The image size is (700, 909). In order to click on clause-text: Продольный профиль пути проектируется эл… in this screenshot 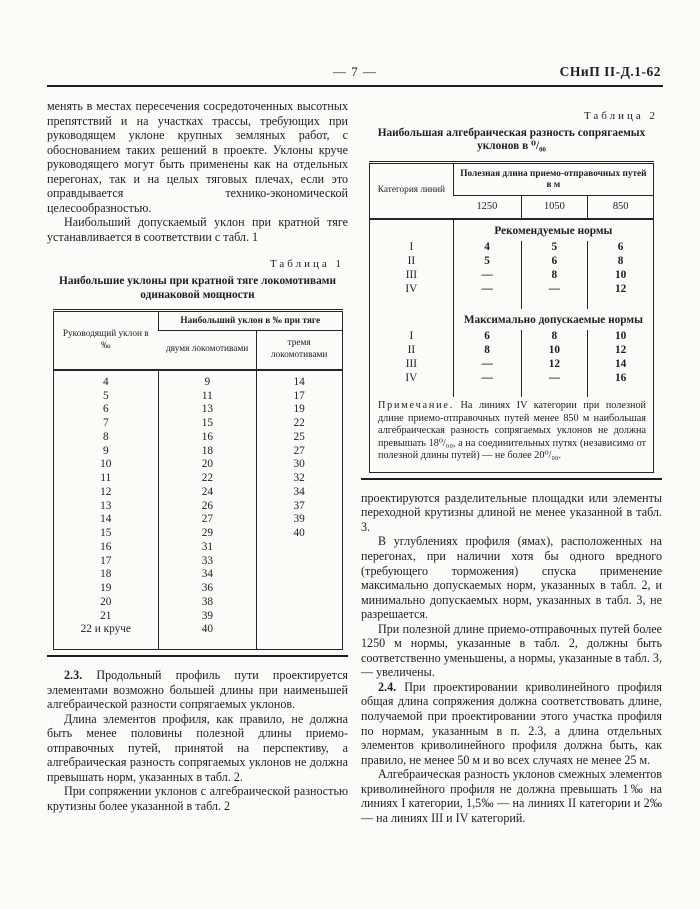, I will do `click(197, 690)`.